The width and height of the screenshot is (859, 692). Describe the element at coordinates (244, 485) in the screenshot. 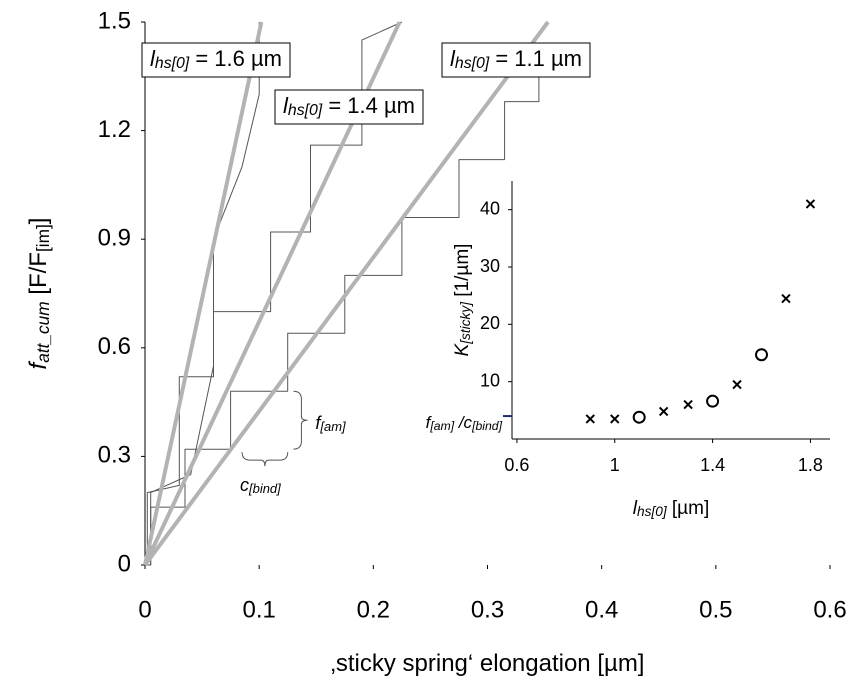

I see `text-part: c` at that location.